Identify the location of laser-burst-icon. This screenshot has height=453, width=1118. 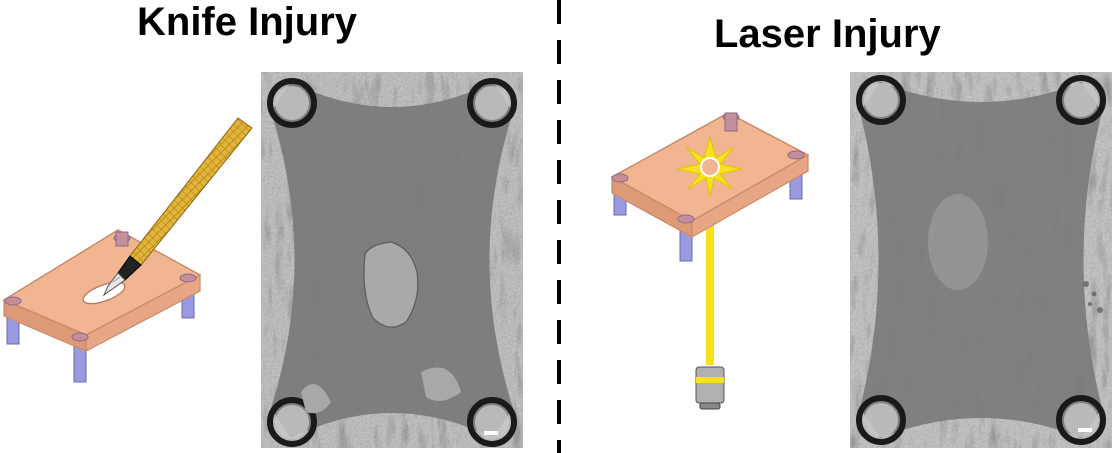
(710, 166).